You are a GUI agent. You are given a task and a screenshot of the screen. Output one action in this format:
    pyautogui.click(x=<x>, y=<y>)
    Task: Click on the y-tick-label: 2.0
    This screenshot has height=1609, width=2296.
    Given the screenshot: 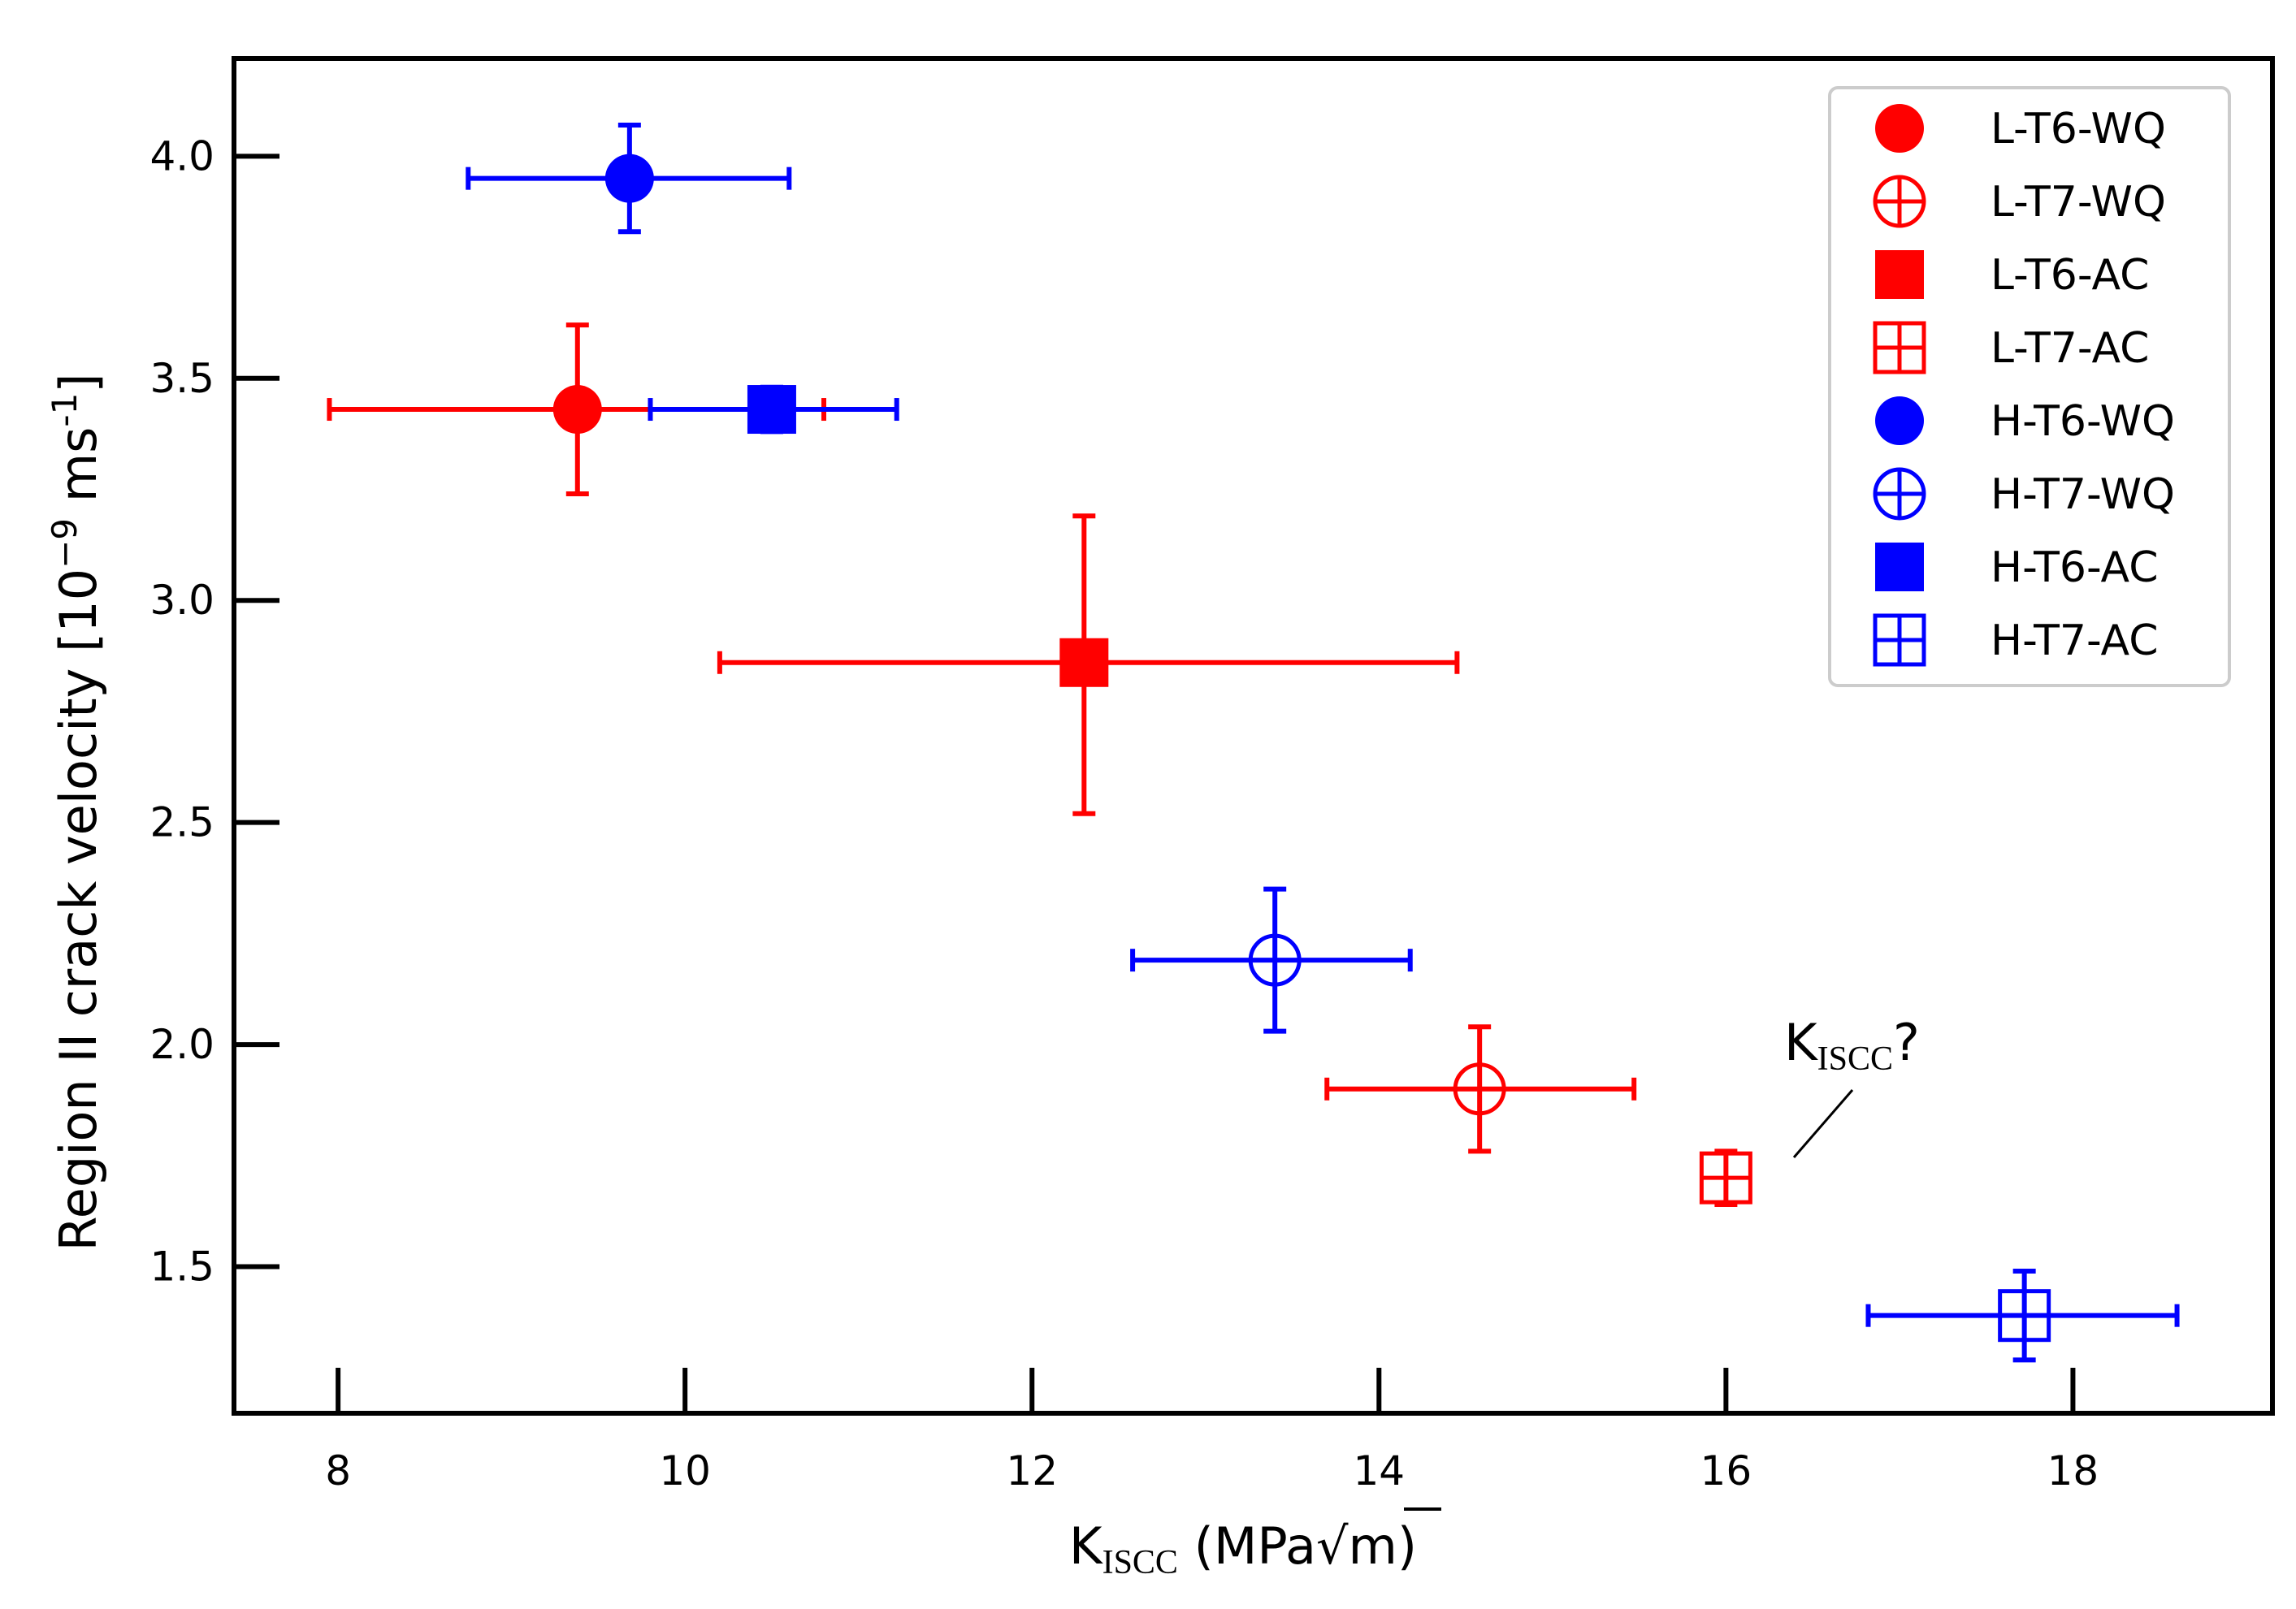 What is the action you would take?
    pyautogui.click(x=181, y=1044)
    